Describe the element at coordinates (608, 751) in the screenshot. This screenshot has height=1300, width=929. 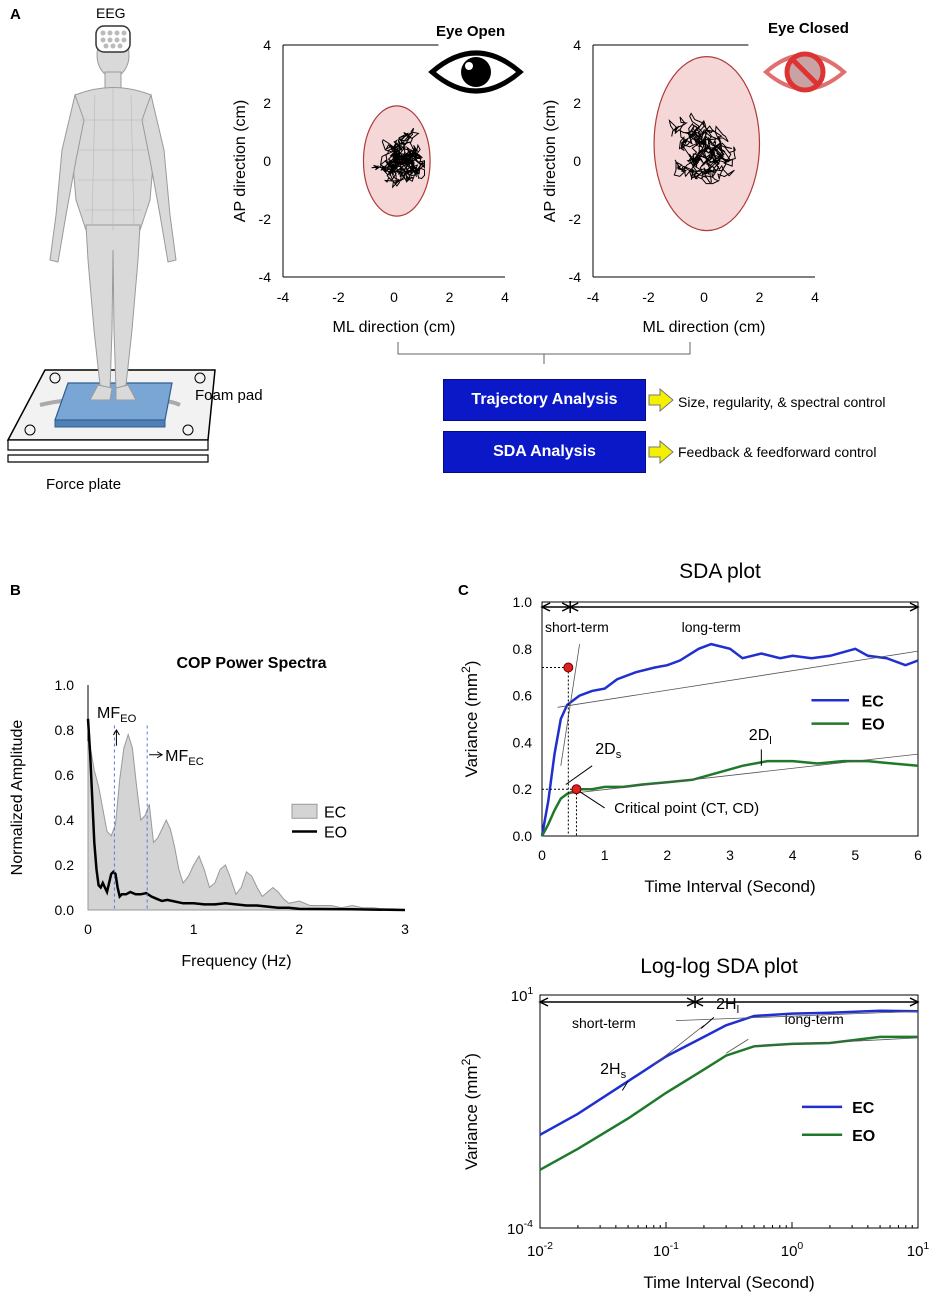
I see `annotation-2ds: 2Ds` at that location.